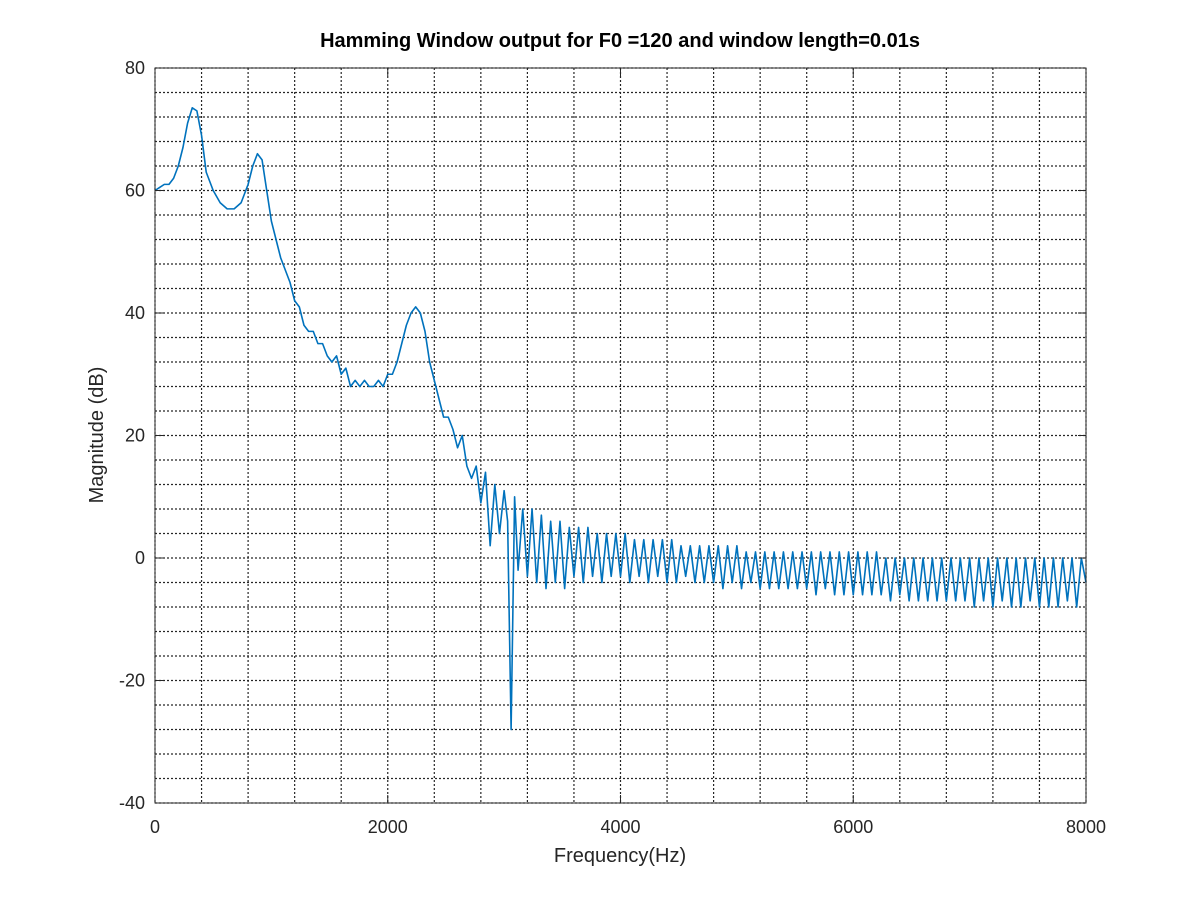 Image resolution: width=1200 pixels, height=900 pixels. I want to click on y-tick-label: -40, so click(132, 803).